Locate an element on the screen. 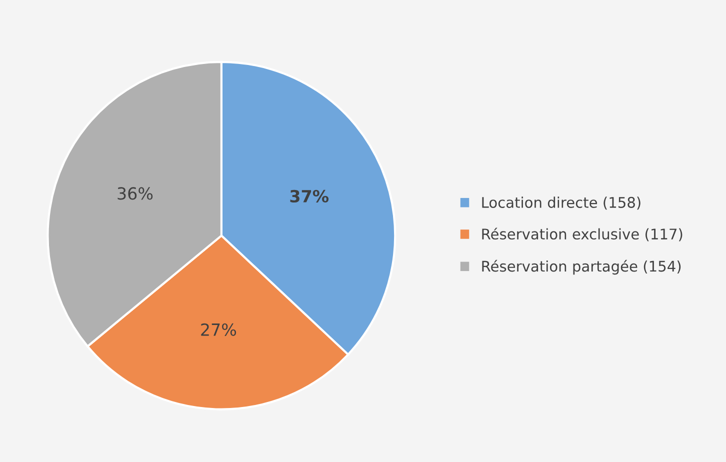 This screenshot has height=462, width=726. legend-label: Réservation partagée (154) is located at coordinates (581, 267).